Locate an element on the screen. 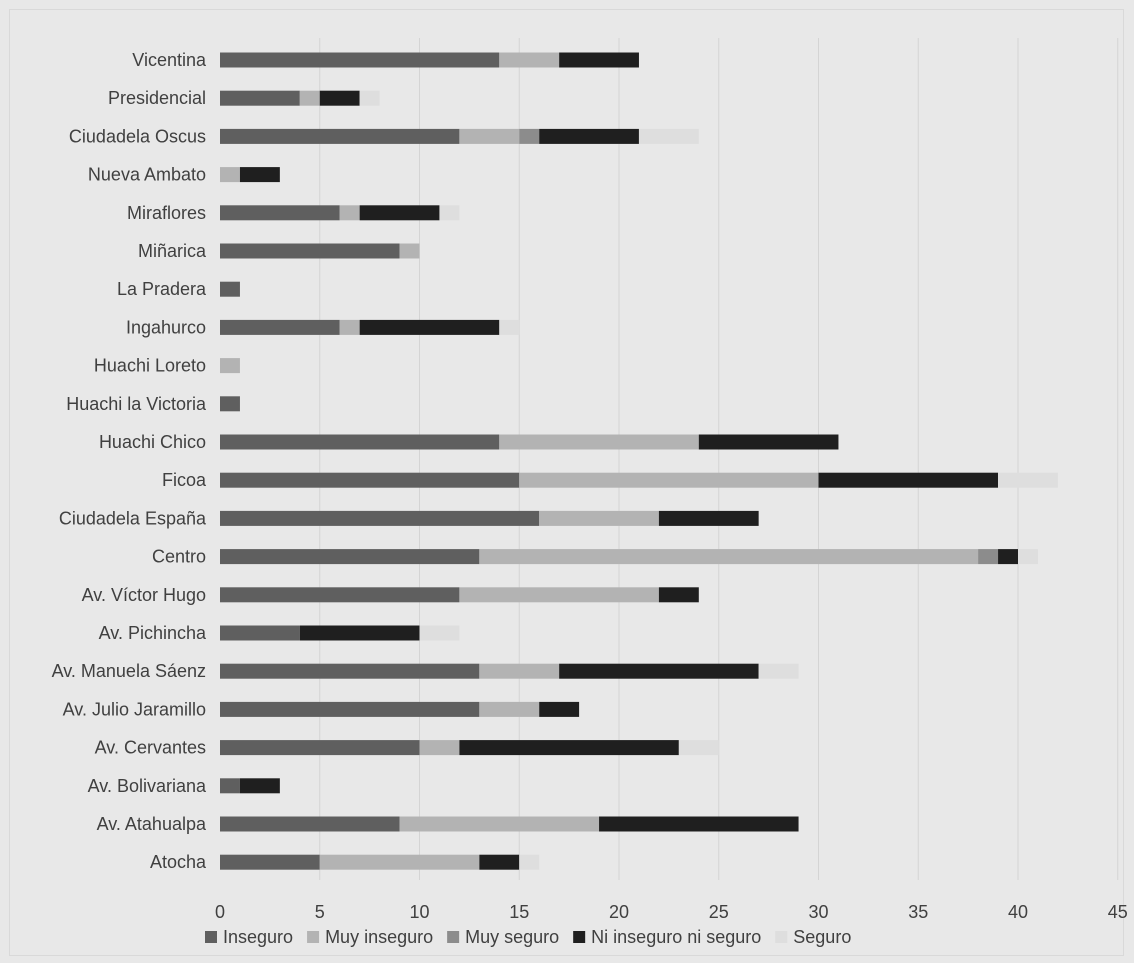 This screenshot has height=963, width=1134. category-label: Atocha is located at coordinates (178, 862).